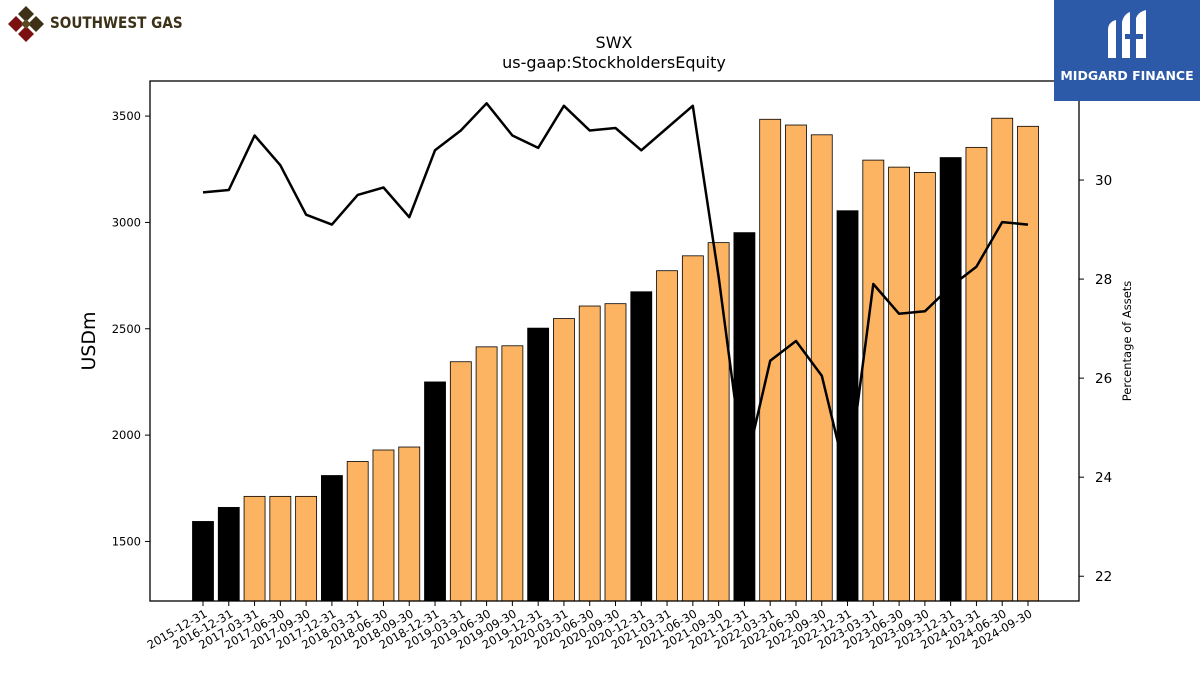  I want to click on y2-tick-label: 22, so click(1103, 577).